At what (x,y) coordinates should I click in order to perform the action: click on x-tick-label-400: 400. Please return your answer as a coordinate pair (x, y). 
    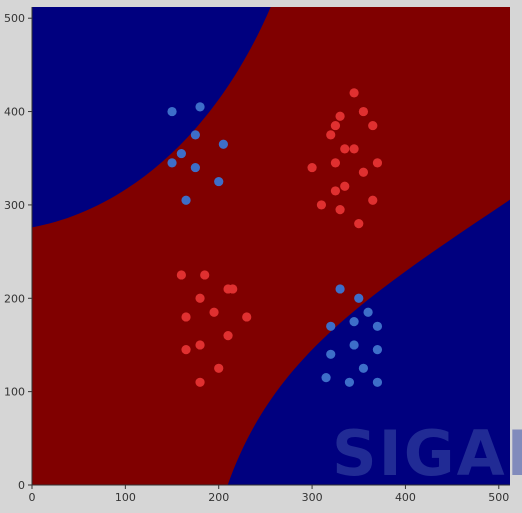
    Looking at the image, I should click on (405, 497).